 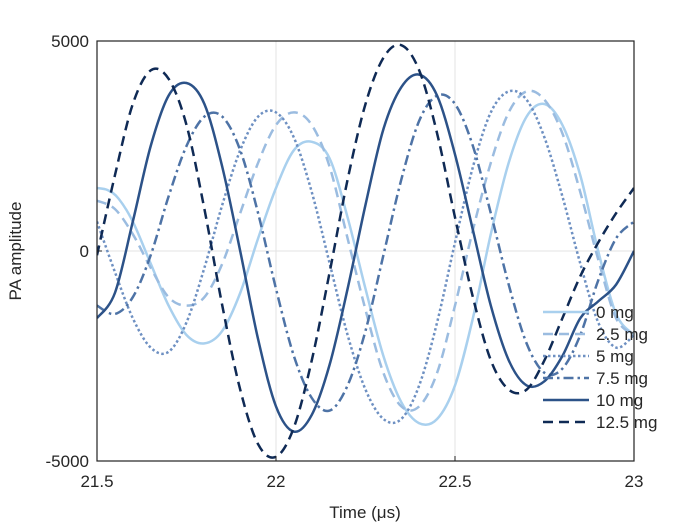 I want to click on y-tick-label: 0, so click(x=84, y=251).